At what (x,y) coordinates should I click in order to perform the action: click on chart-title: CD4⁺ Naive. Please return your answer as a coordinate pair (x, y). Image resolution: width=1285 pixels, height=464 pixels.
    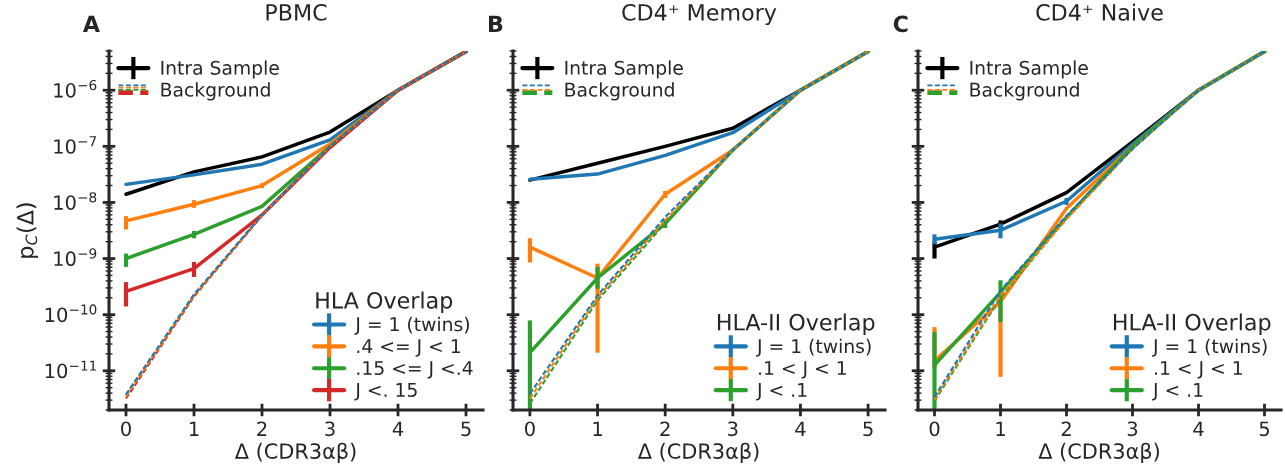
    Looking at the image, I should click on (1099, 12).